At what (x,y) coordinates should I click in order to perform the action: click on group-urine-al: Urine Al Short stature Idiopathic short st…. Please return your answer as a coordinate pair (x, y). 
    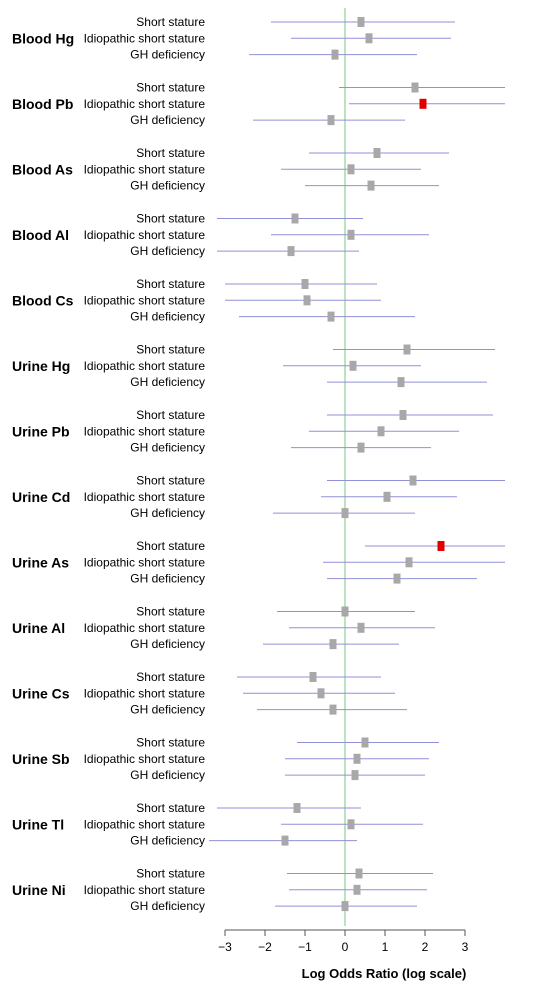
    Looking at the image, I should click on (223, 628).